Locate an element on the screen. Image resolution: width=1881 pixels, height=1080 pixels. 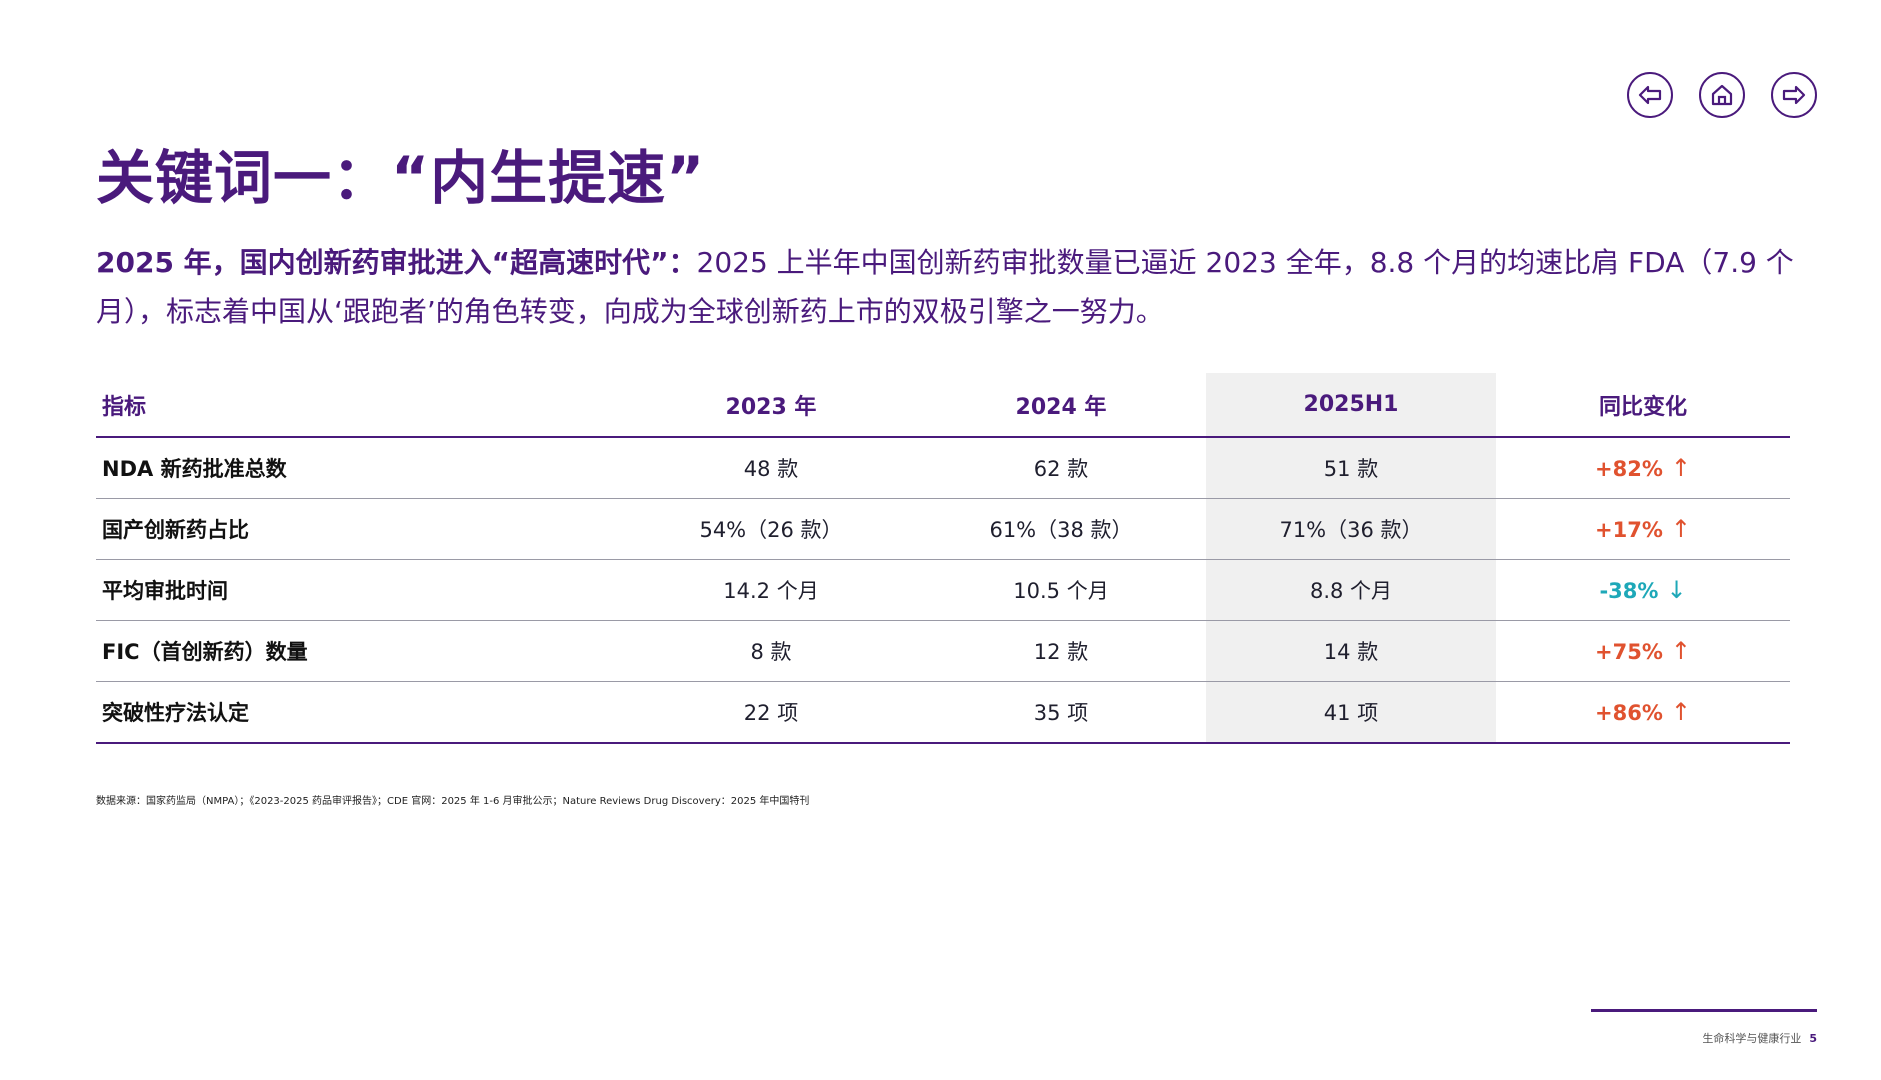
table-header-row: 指标 2023 年 2024 年 2025H1 同比变化 is located at coordinates (943, 405).